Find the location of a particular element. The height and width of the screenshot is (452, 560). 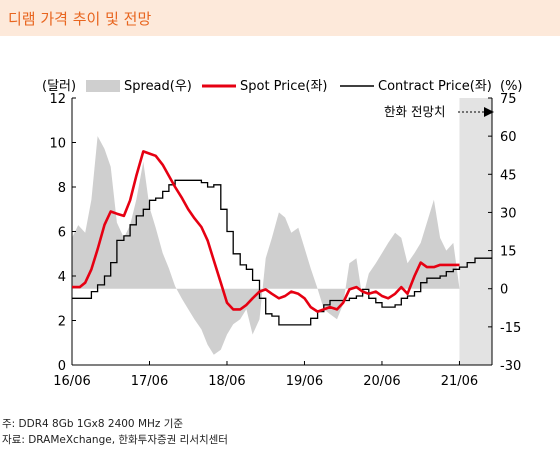

chart-title: 디램 가격 추이 및 전망 is located at coordinates (80, 19).